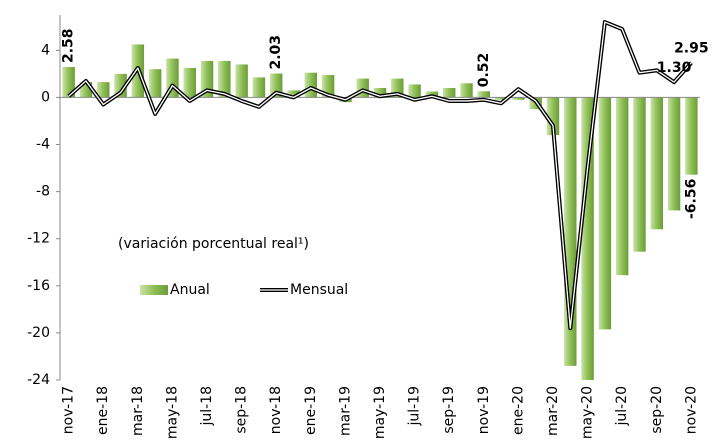  What do you see at coordinates (588, 412) in the screenshot?
I see `x-tick-label: may-20` at bounding box center [588, 412].